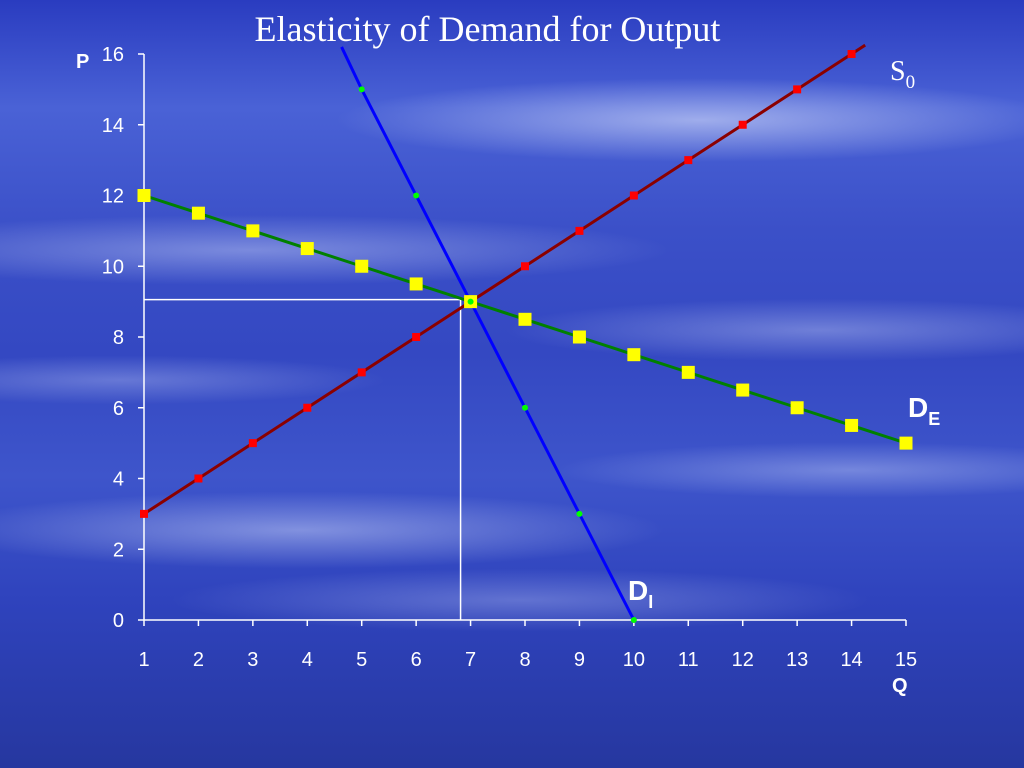  Describe the element at coordinates (902, 74) in the screenshot. I see `series-label-s0: S0` at that location.